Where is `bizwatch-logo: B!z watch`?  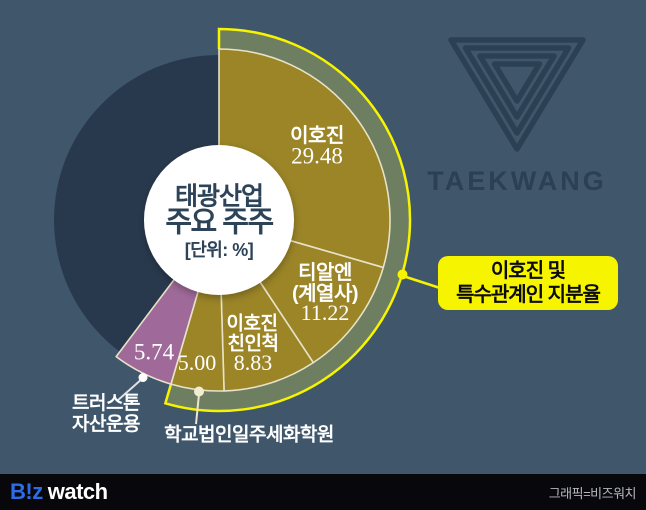
bizwatch-logo: B!z watch is located at coordinates (59, 492).